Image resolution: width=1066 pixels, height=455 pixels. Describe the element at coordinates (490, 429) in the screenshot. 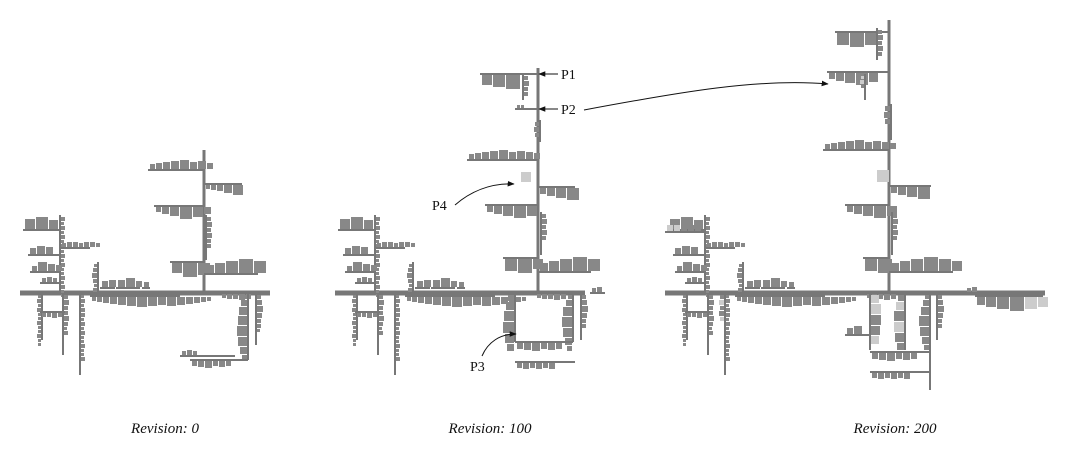

I see `caption-revision-100: Revision: 100` at that location.